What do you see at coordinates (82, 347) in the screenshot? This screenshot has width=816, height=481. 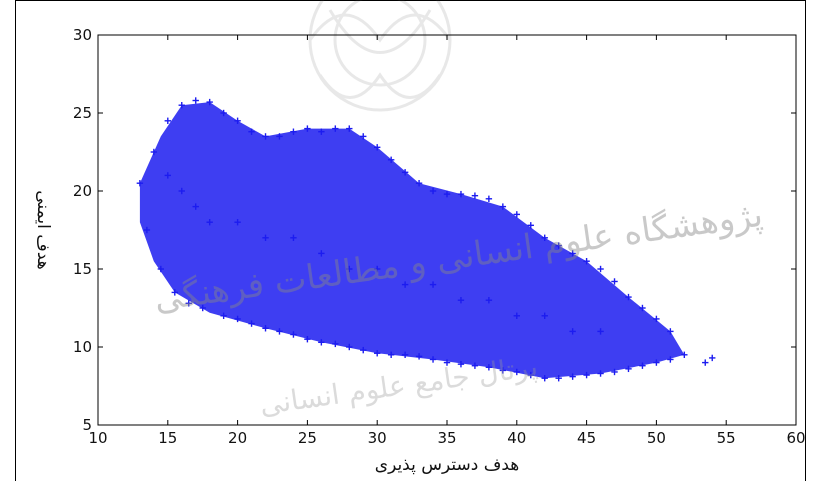 I see `y-tick-label: 10` at bounding box center [82, 347].